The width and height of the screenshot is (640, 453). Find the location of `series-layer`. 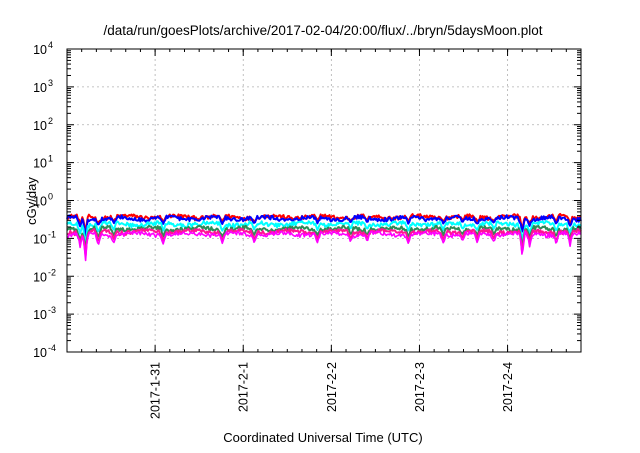

series-layer is located at coordinates (324, 237).